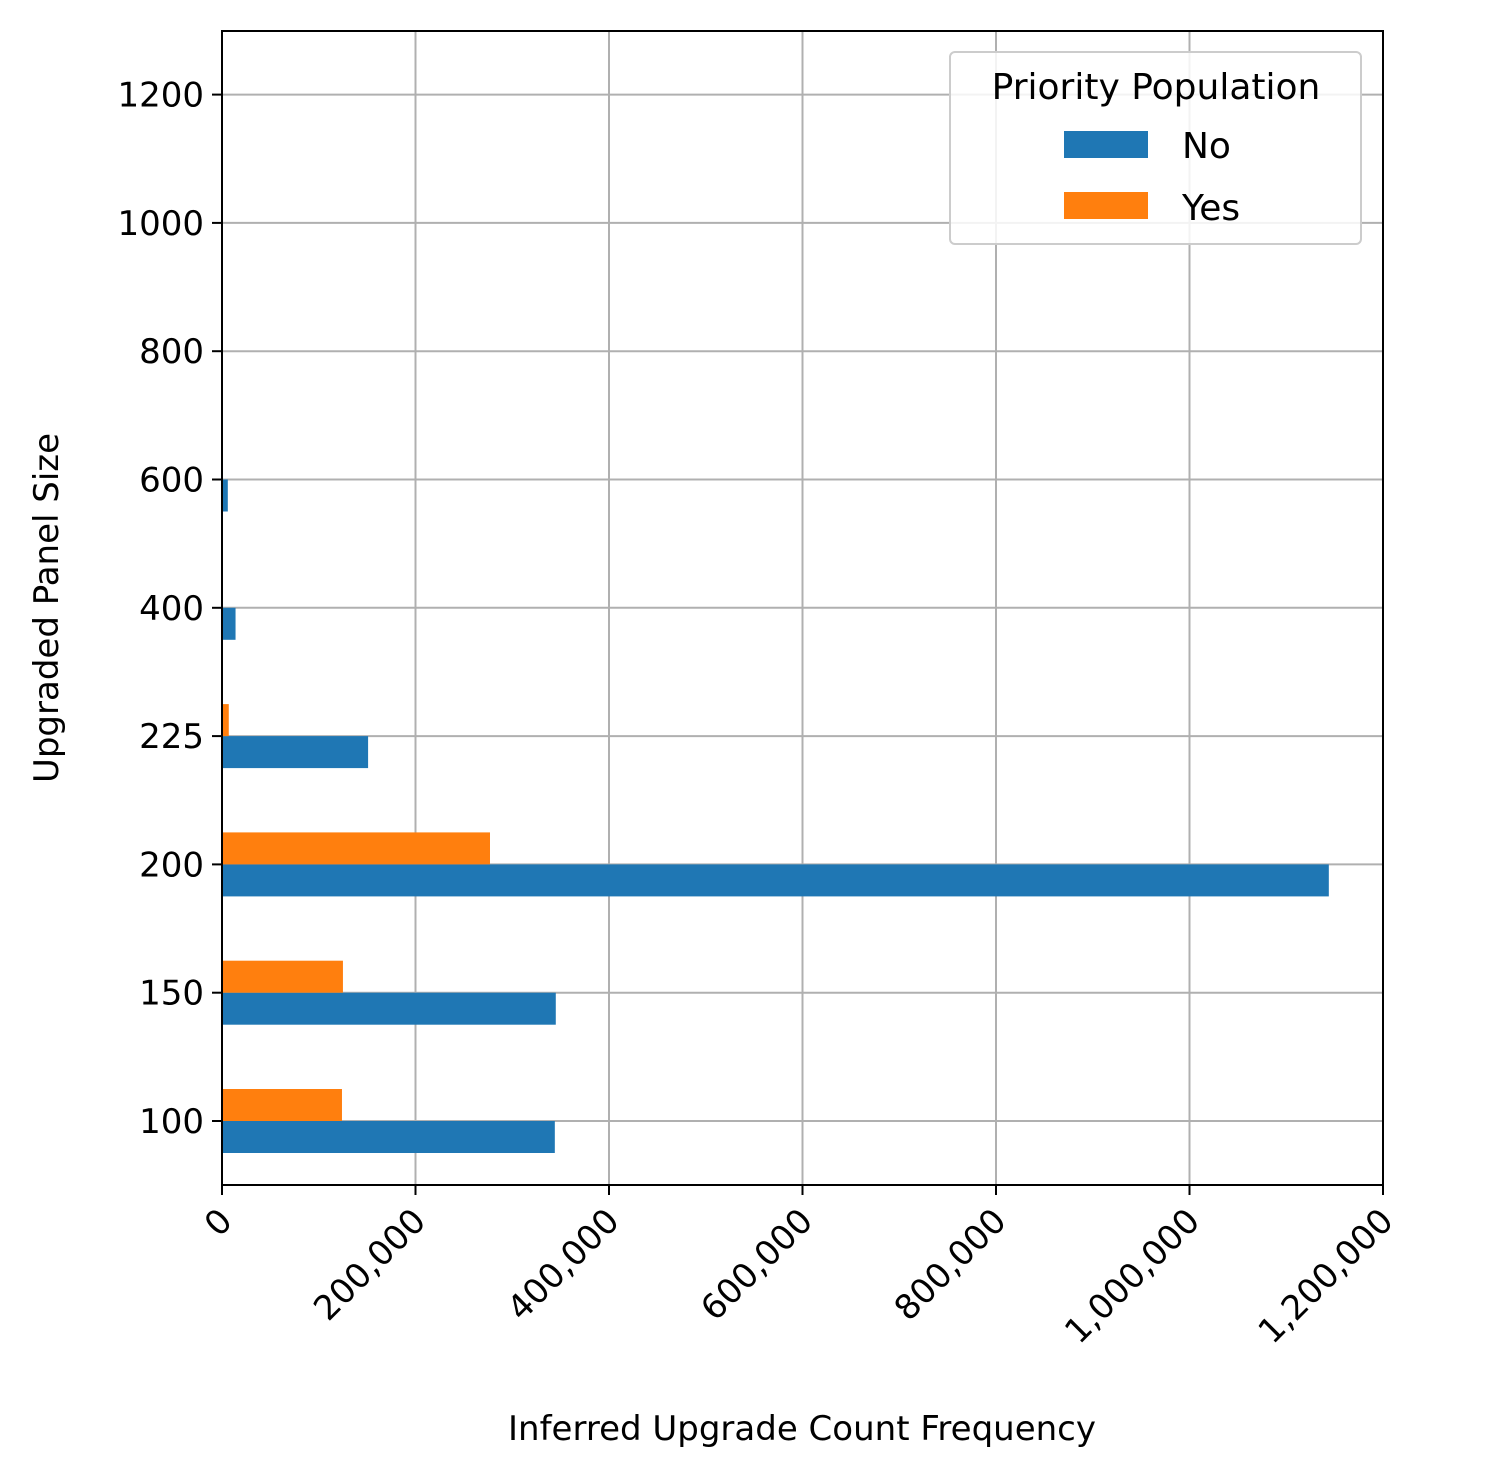 The height and width of the screenshot is (1479, 1501). Describe the element at coordinates (1106, 205) in the screenshot. I see `legend-swatch-yes` at that location.